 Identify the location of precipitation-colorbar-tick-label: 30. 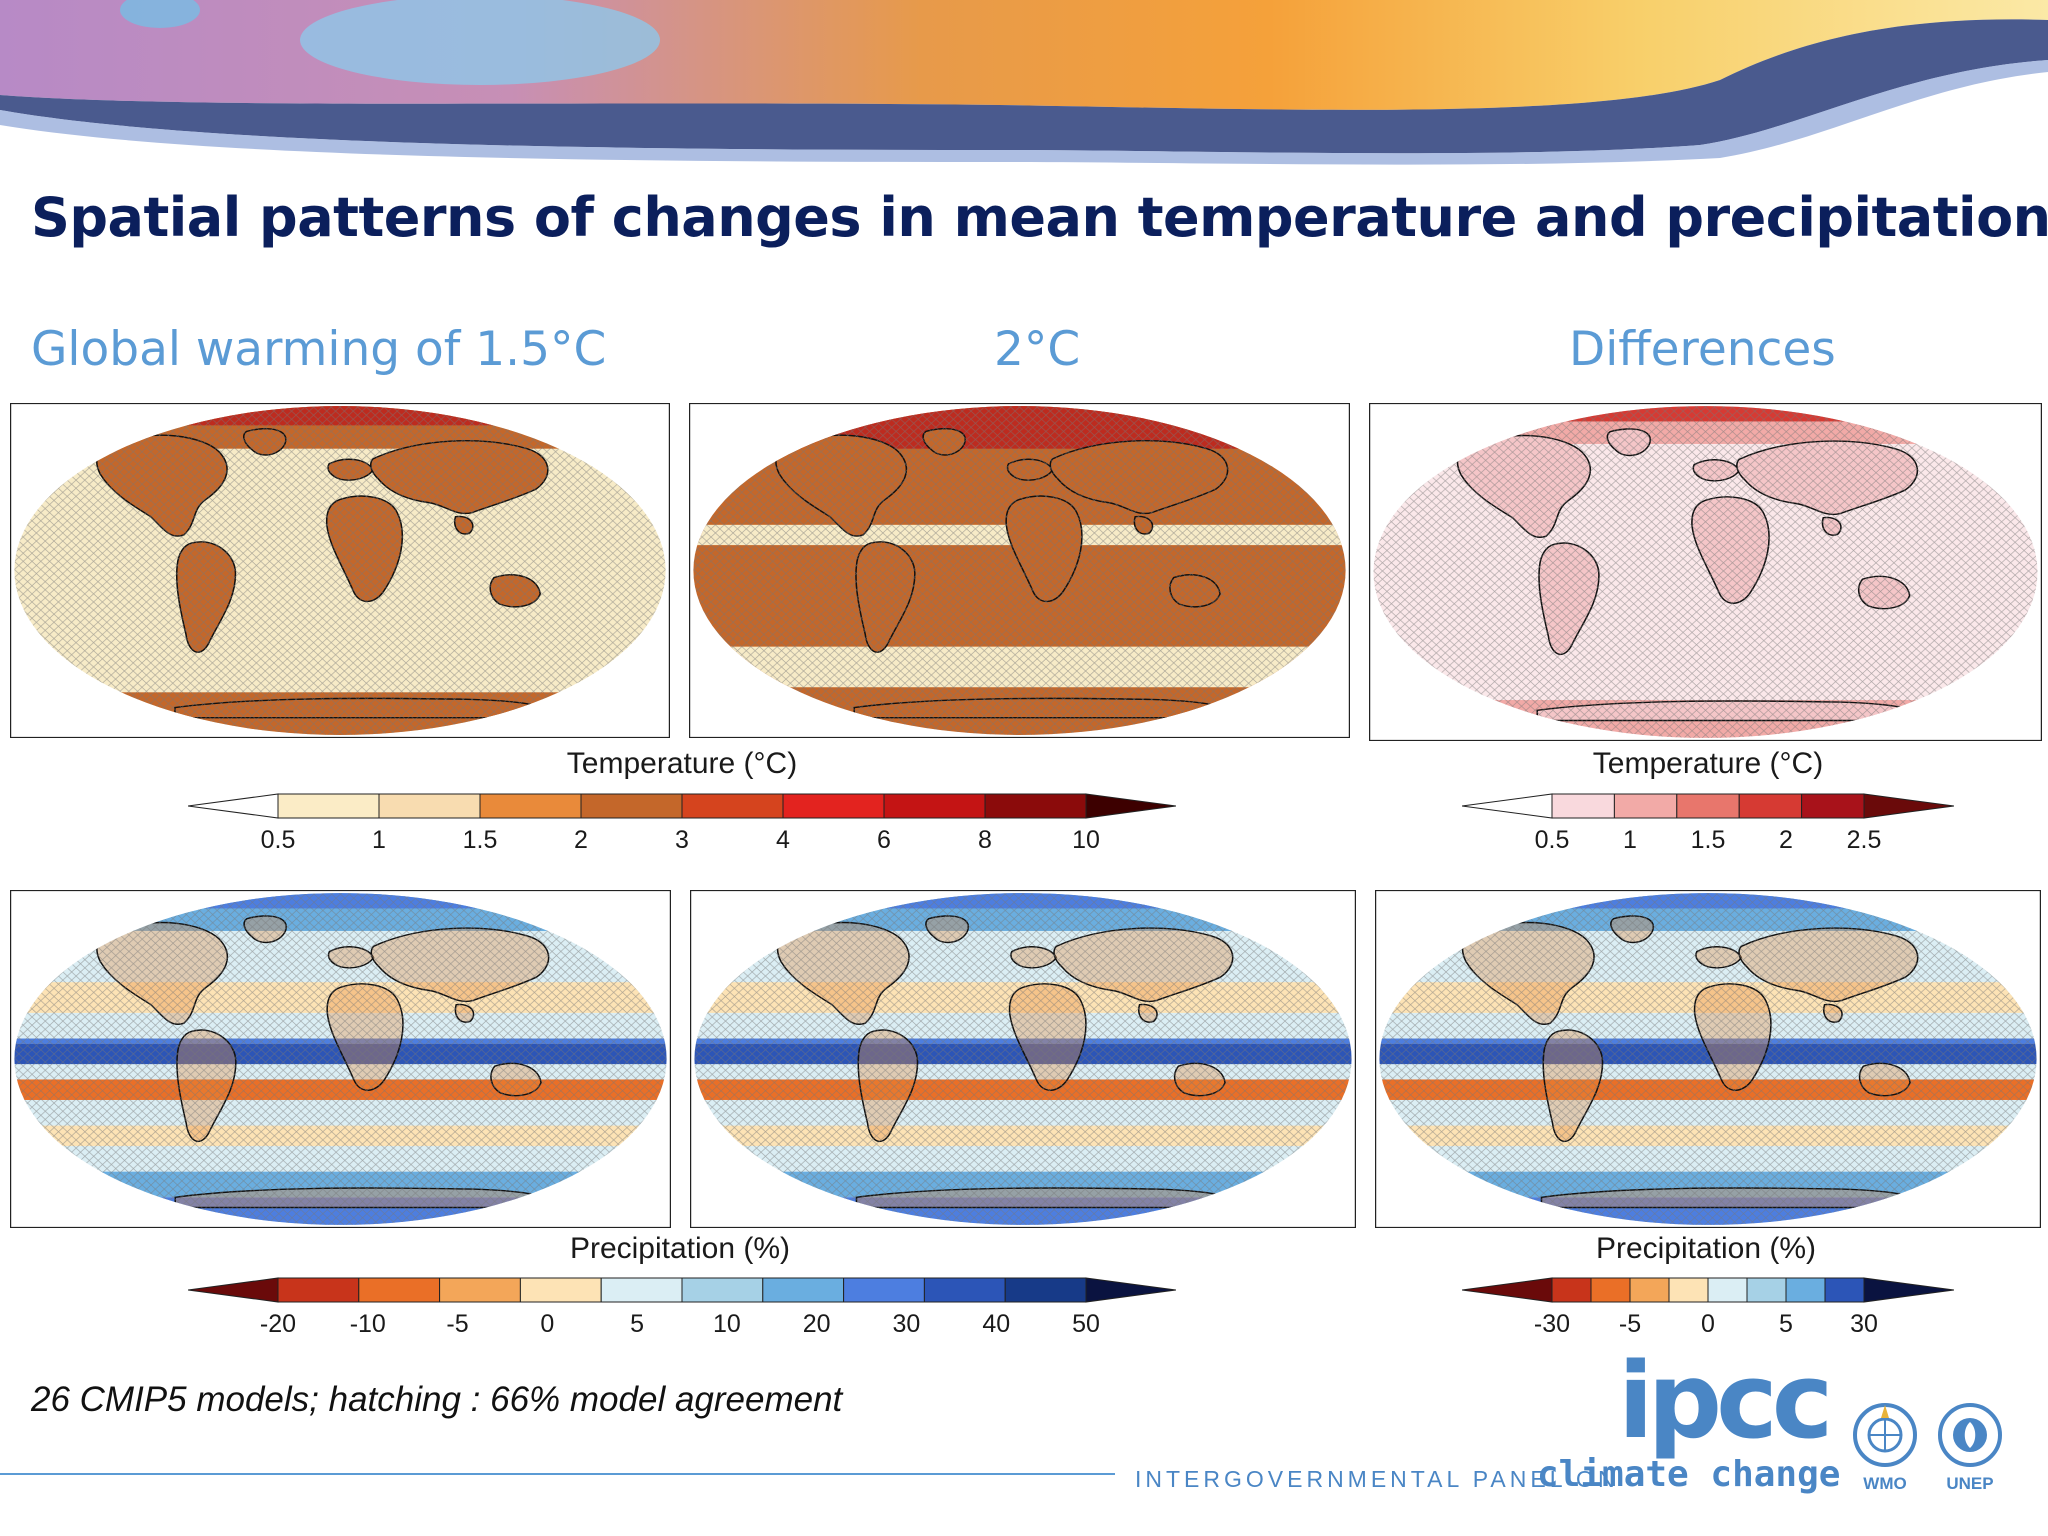
(906, 1324).